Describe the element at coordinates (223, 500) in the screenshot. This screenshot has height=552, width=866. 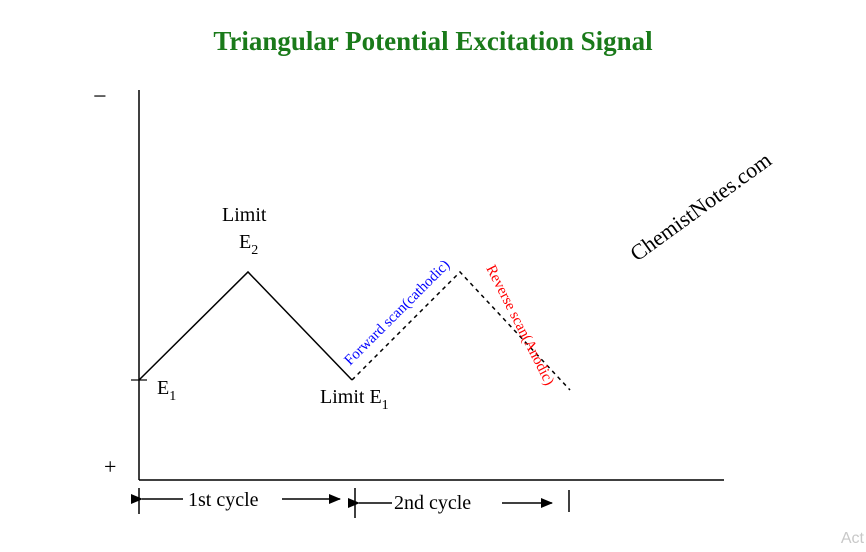
I see `first-cycle-label: 1st cycle` at that location.